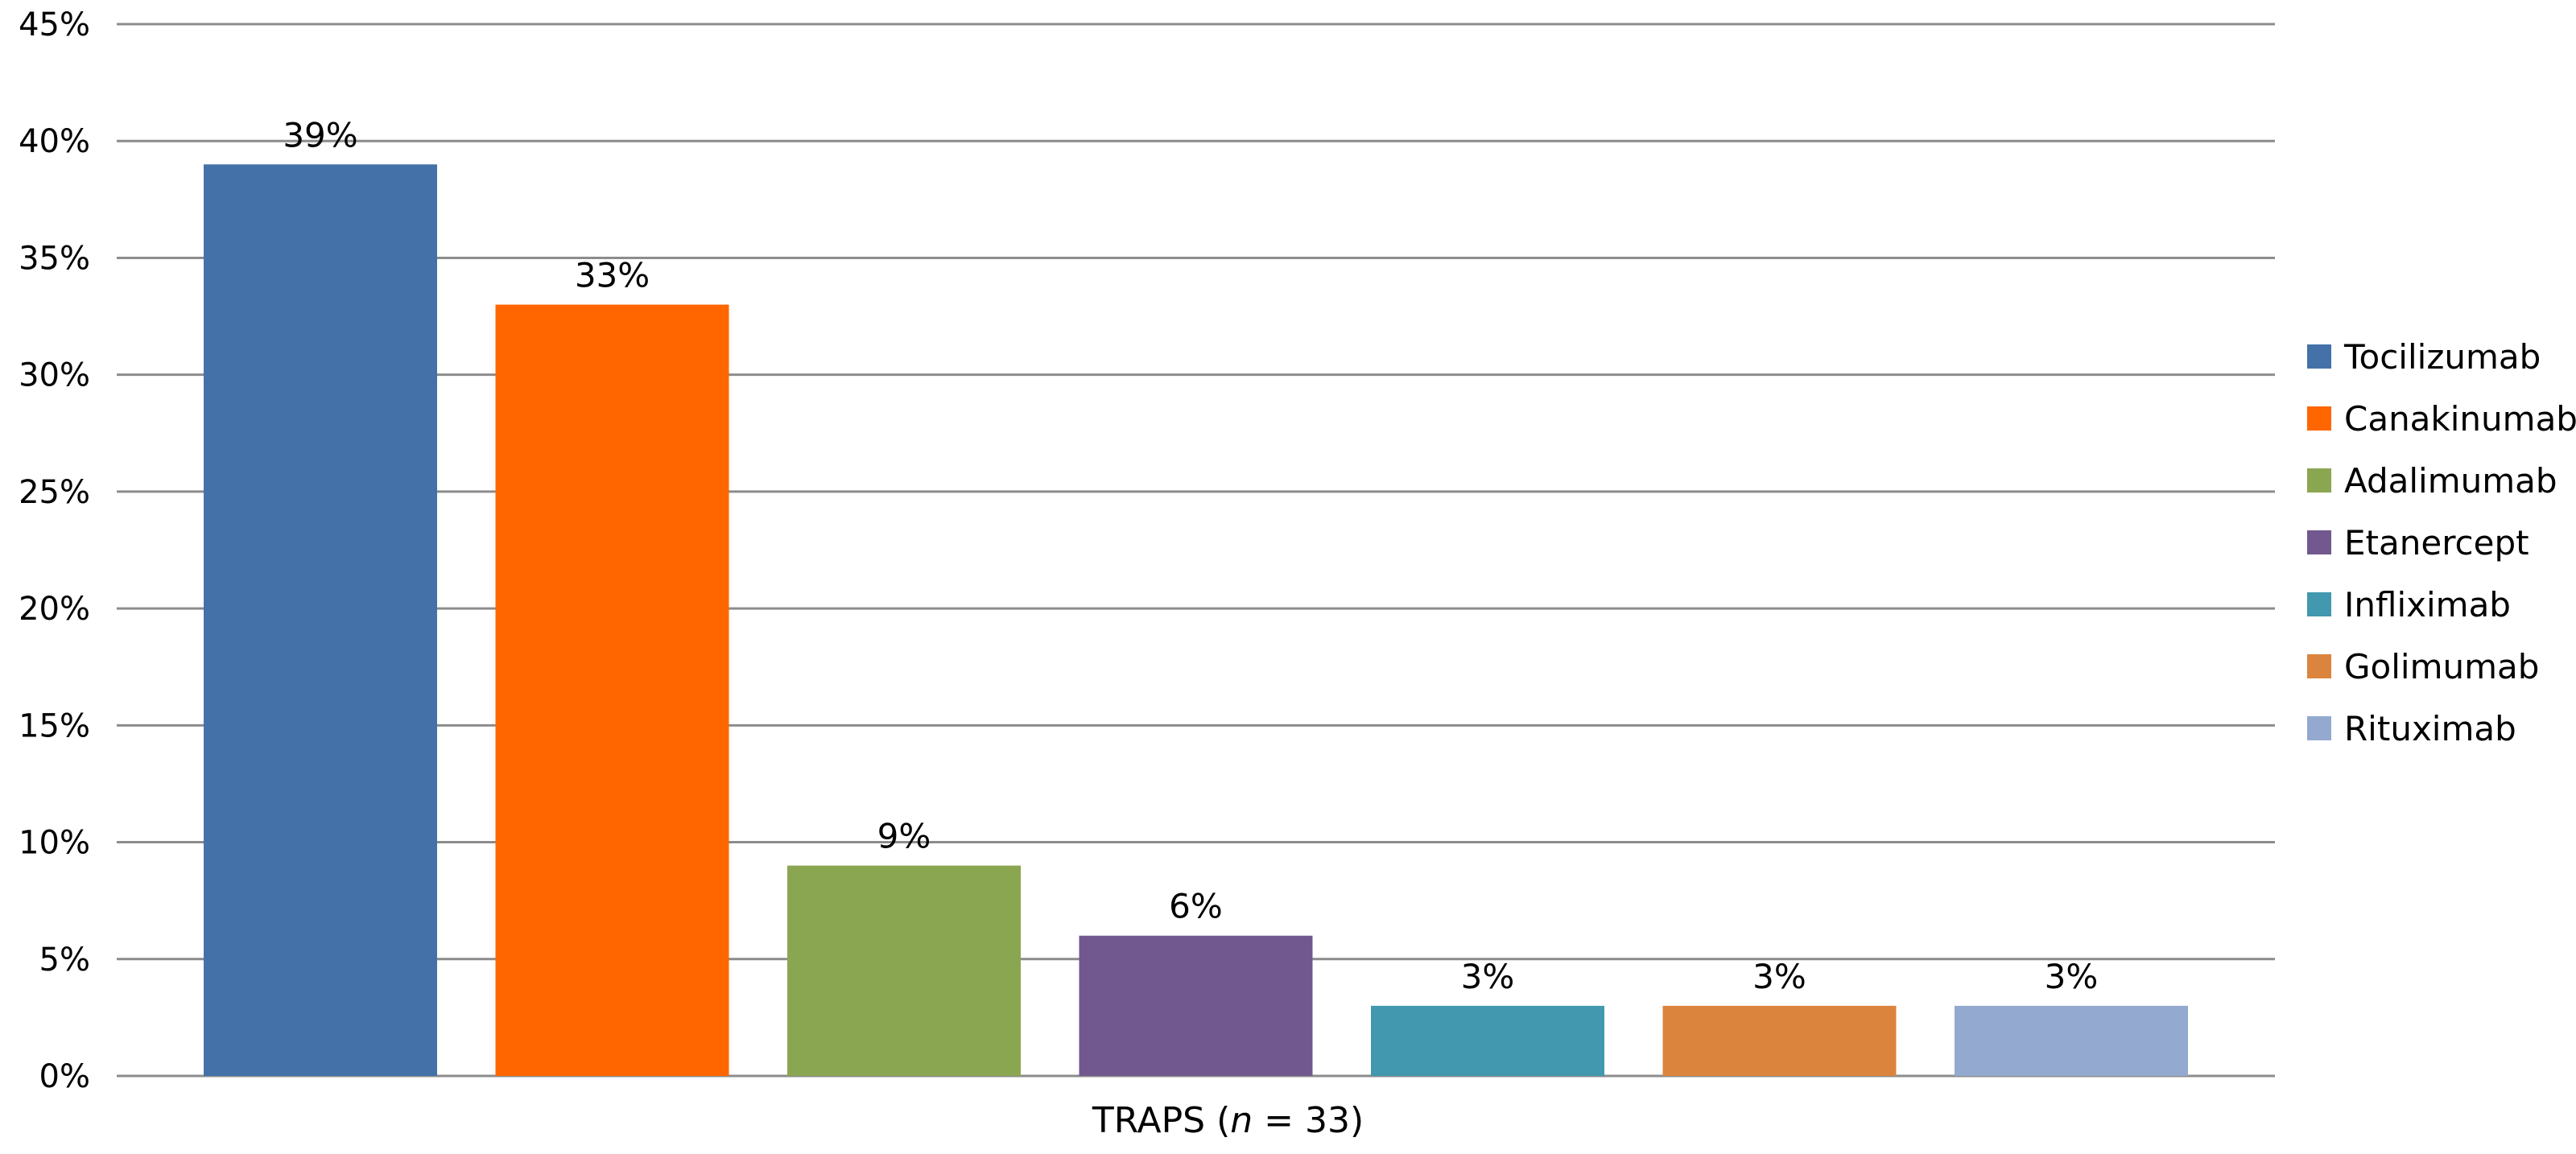  What do you see at coordinates (2072, 977) in the screenshot?
I see `data-label-rituximab: 3%` at bounding box center [2072, 977].